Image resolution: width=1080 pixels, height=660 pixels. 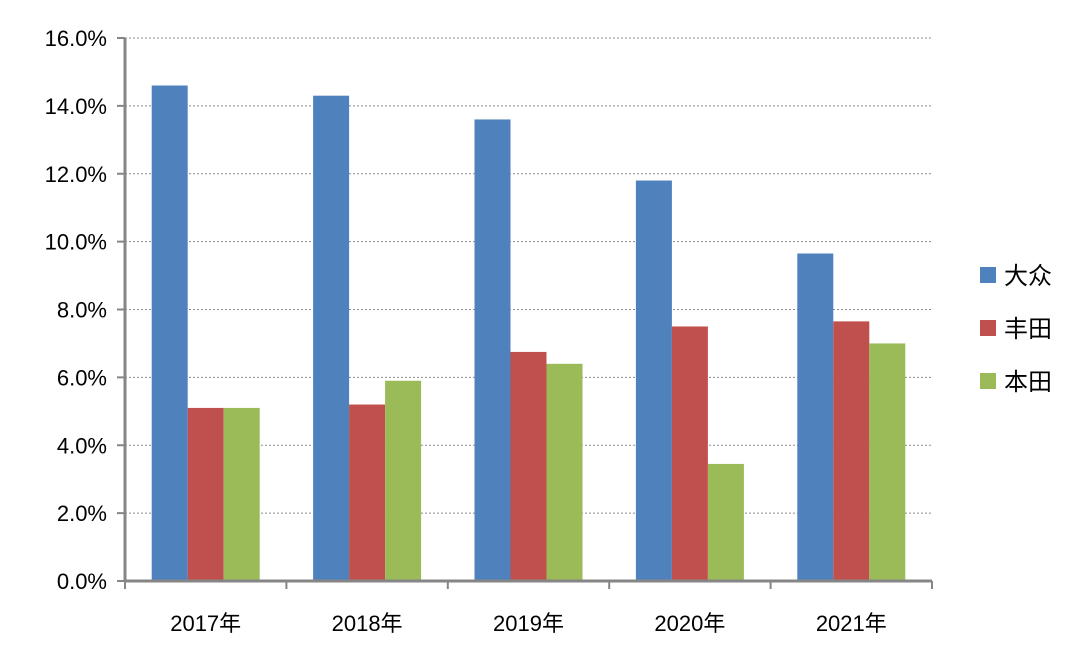 I want to click on y-tick-label: 14.0%, so click(x=76, y=106).